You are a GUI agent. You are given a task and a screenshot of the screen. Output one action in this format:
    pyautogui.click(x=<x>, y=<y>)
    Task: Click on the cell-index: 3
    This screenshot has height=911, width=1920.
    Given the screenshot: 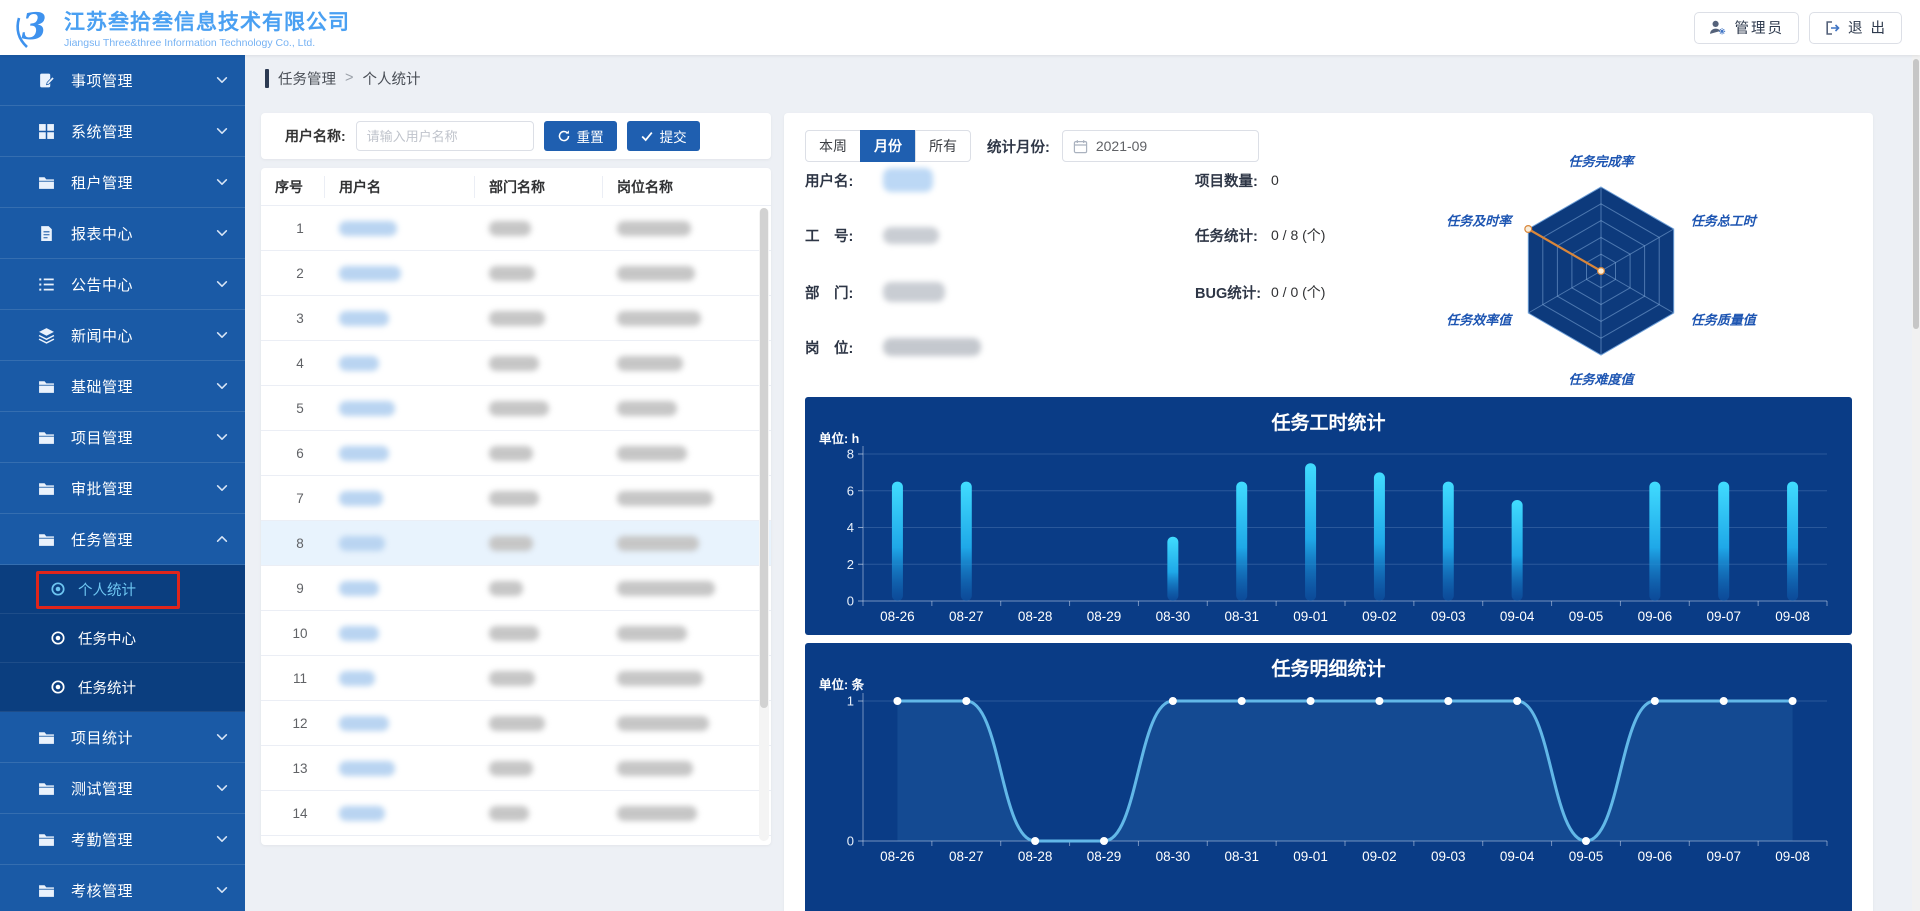 What is the action you would take?
    pyautogui.click(x=300, y=318)
    